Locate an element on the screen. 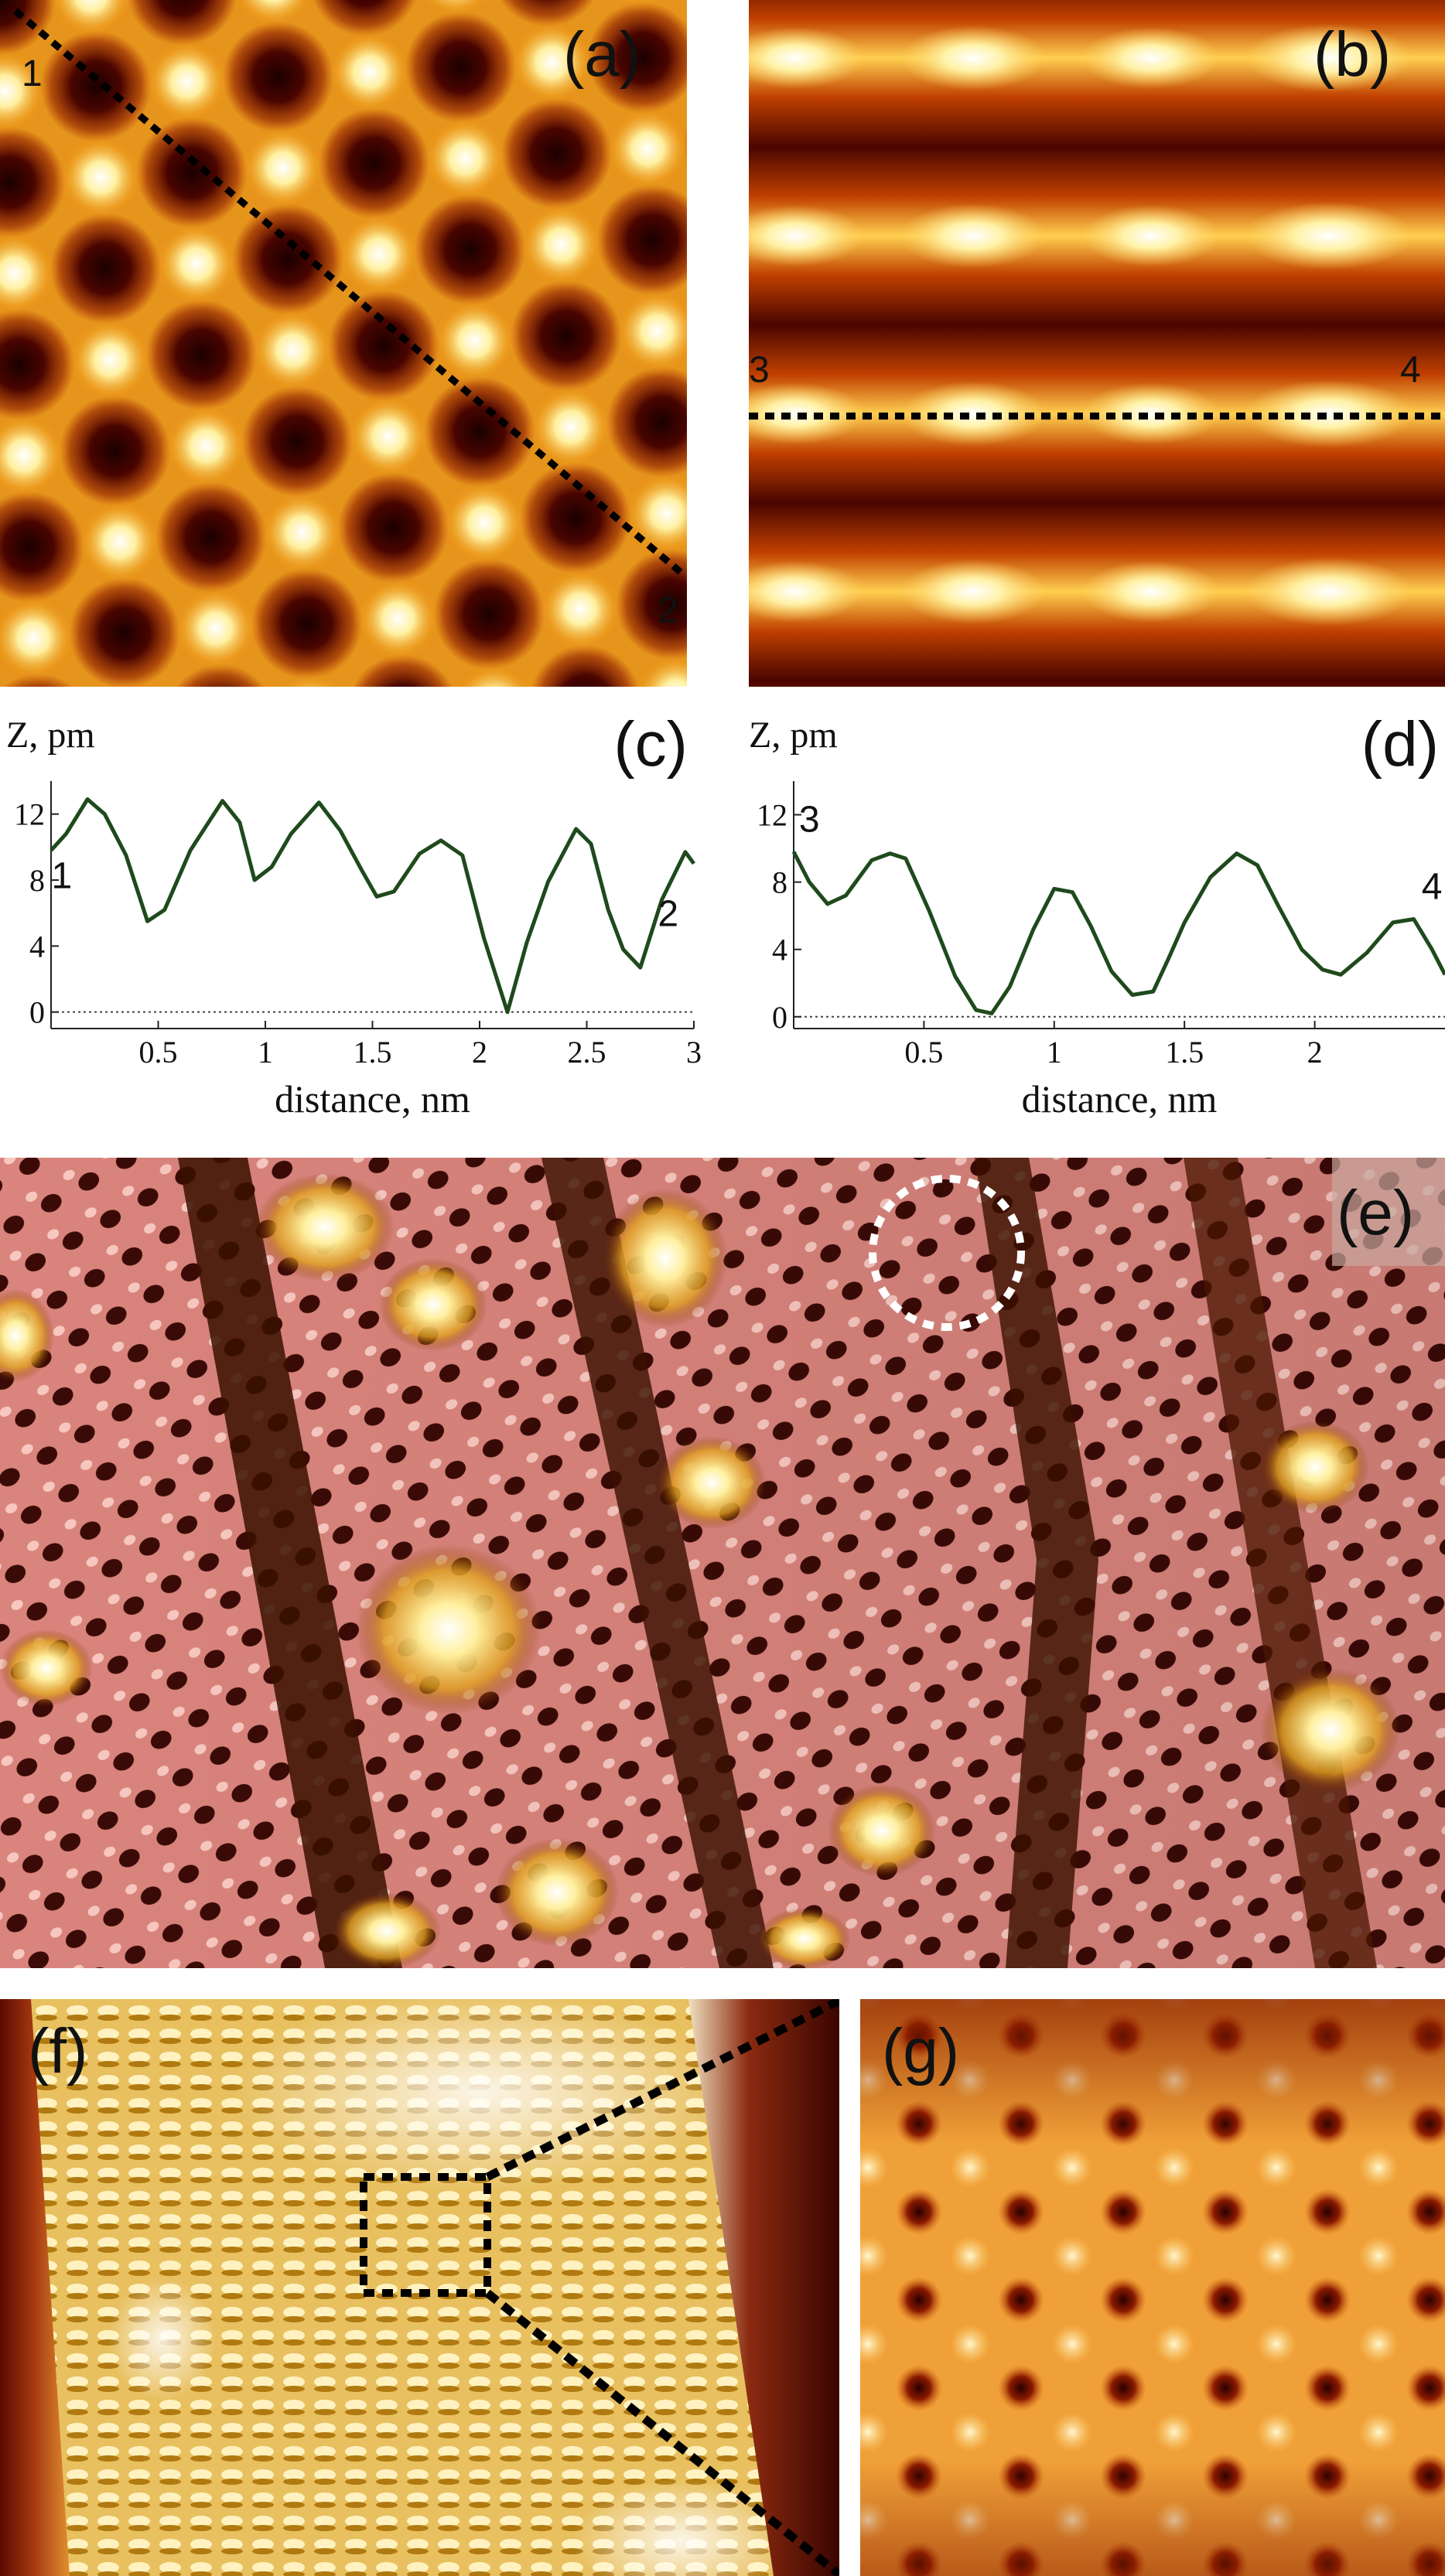 The height and width of the screenshot is (2576, 1445). panel-g-image is located at coordinates (1152, 2287).